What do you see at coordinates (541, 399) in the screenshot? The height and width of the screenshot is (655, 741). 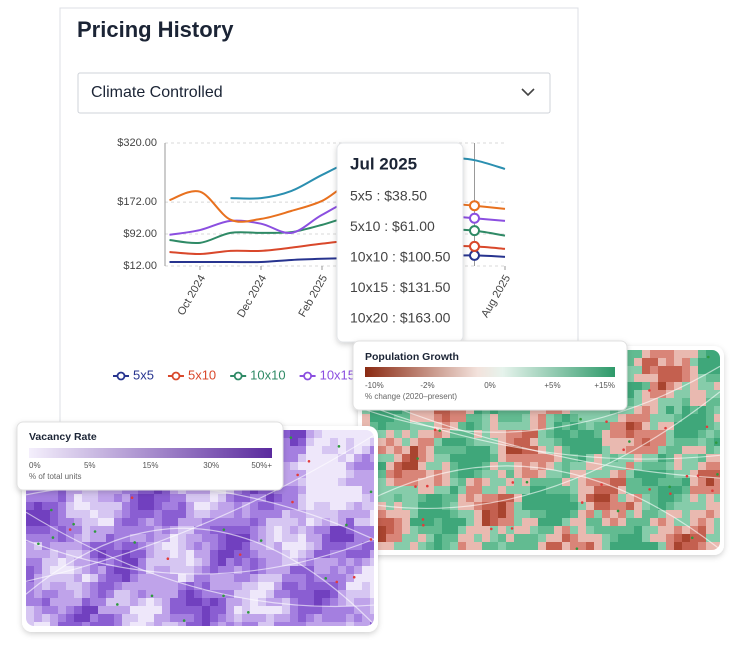 I see `map-road` at bounding box center [541, 399].